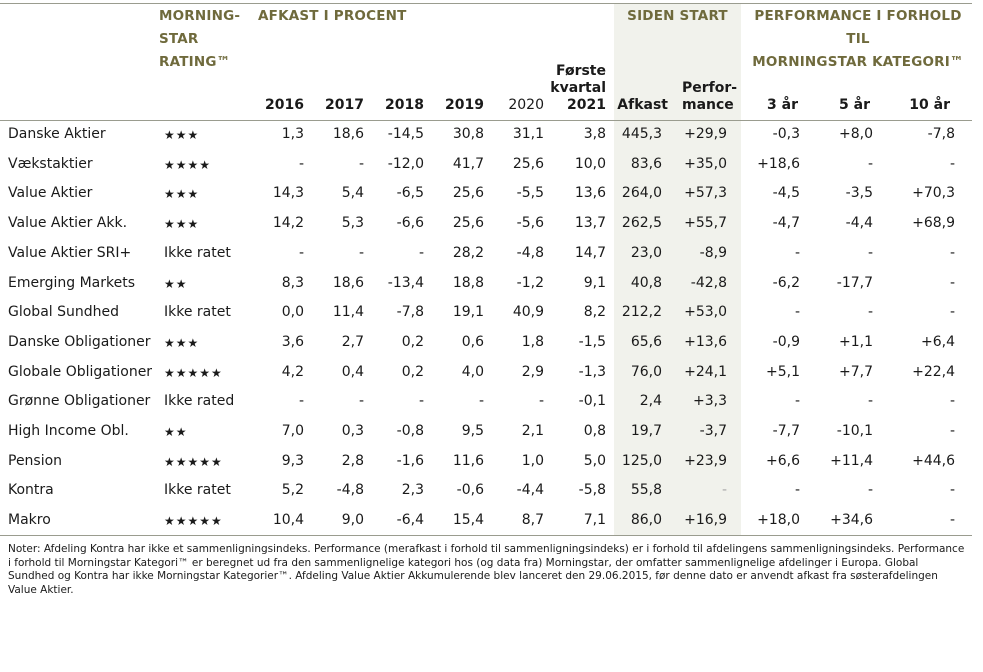  What do you see at coordinates (412, 371) in the screenshot?
I see `cell-y2018: 0,2` at bounding box center [412, 371].